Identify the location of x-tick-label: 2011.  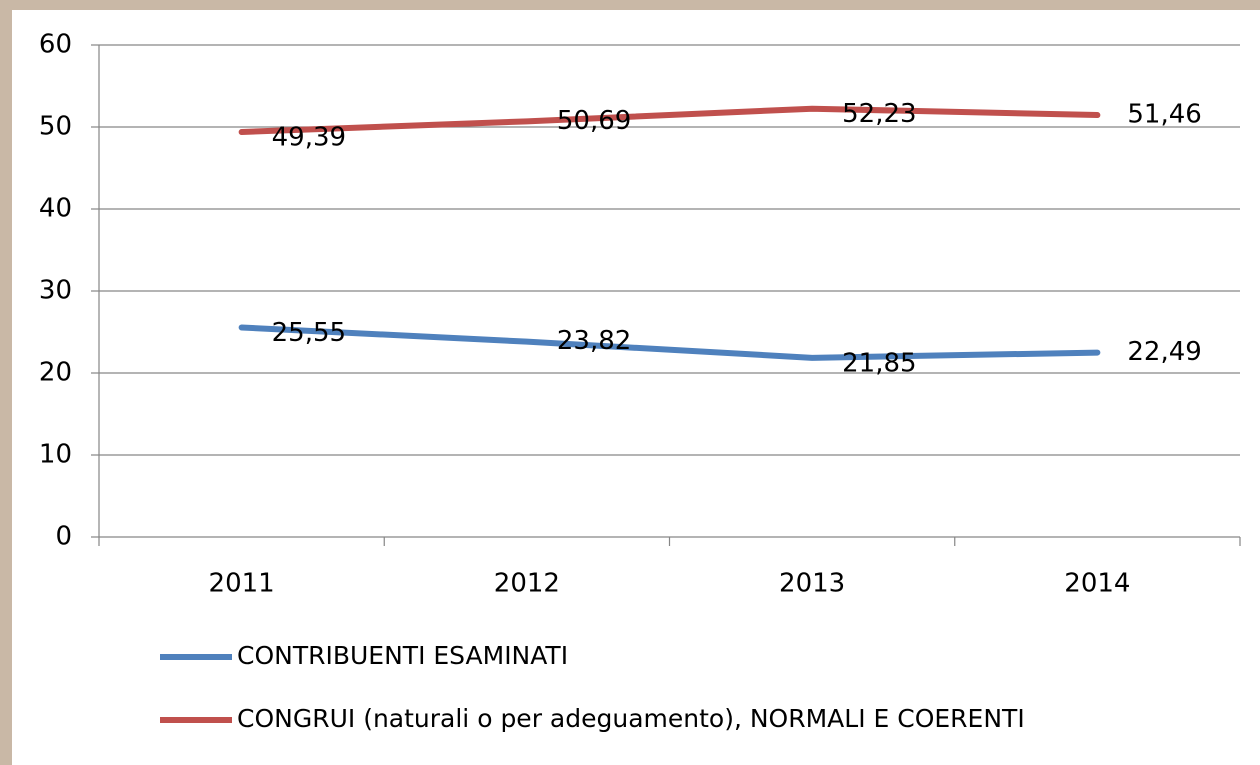
(242, 584).